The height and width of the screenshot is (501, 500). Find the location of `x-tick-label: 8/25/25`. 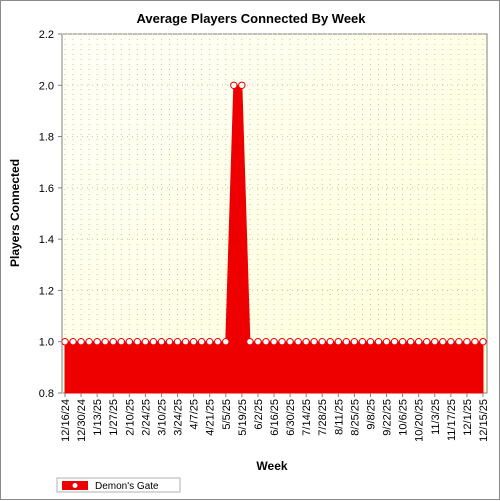

x-tick-label: 8/25/25 is located at coordinates (355, 417).